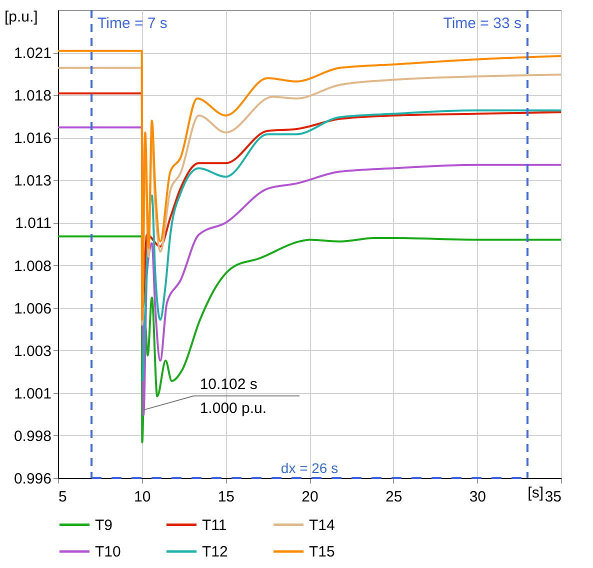 The width and height of the screenshot is (593, 568). I want to click on y-tick-label: 1.011, so click(33, 223).